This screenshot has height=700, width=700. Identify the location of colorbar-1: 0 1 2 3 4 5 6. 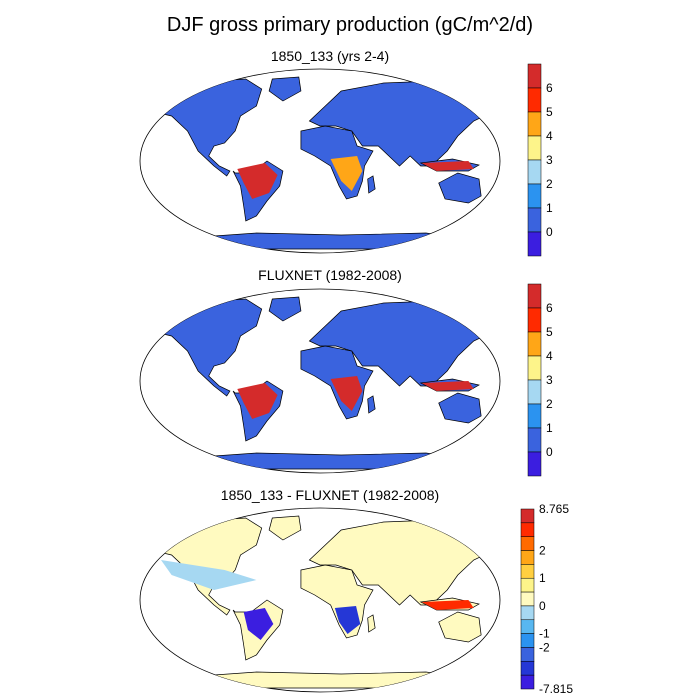
(540, 160).